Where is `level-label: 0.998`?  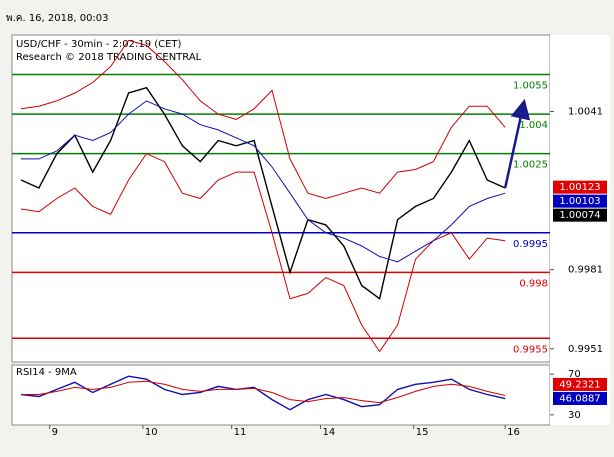 level-label: 0.998 is located at coordinates (533, 283).